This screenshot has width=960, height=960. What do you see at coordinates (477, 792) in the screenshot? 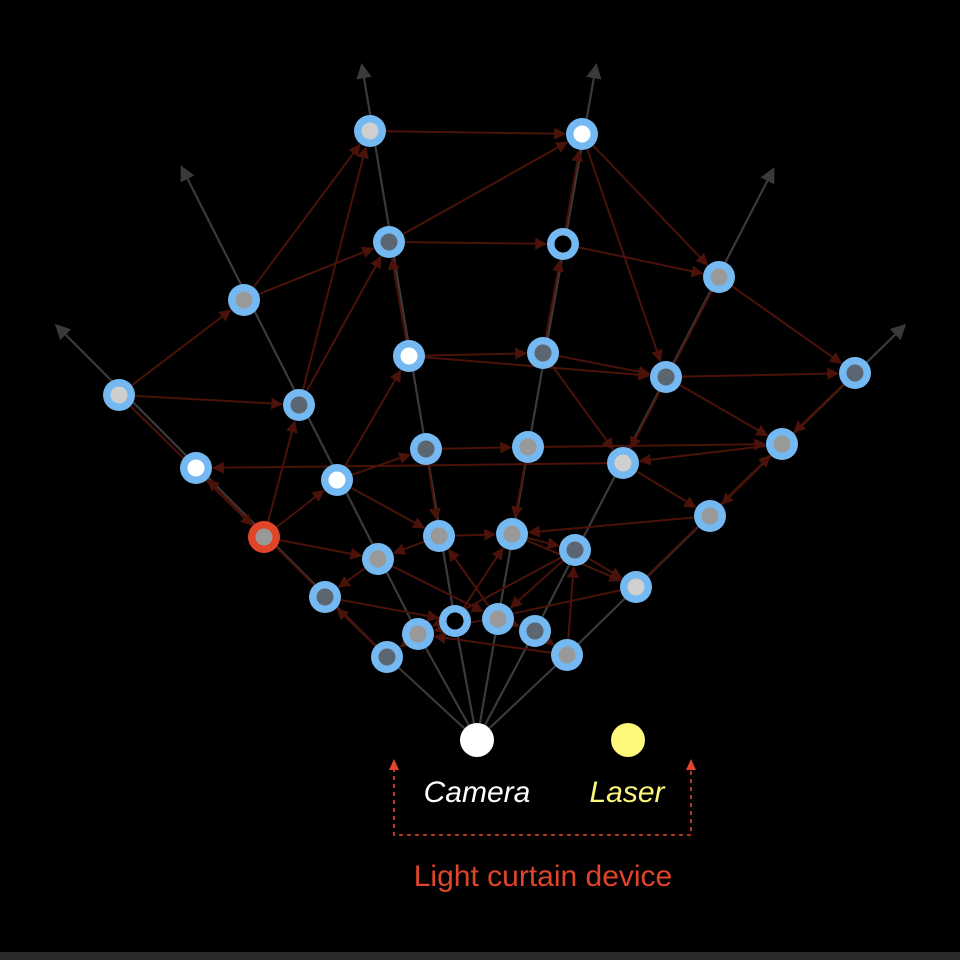
I see `camera-label: Camera` at bounding box center [477, 792].